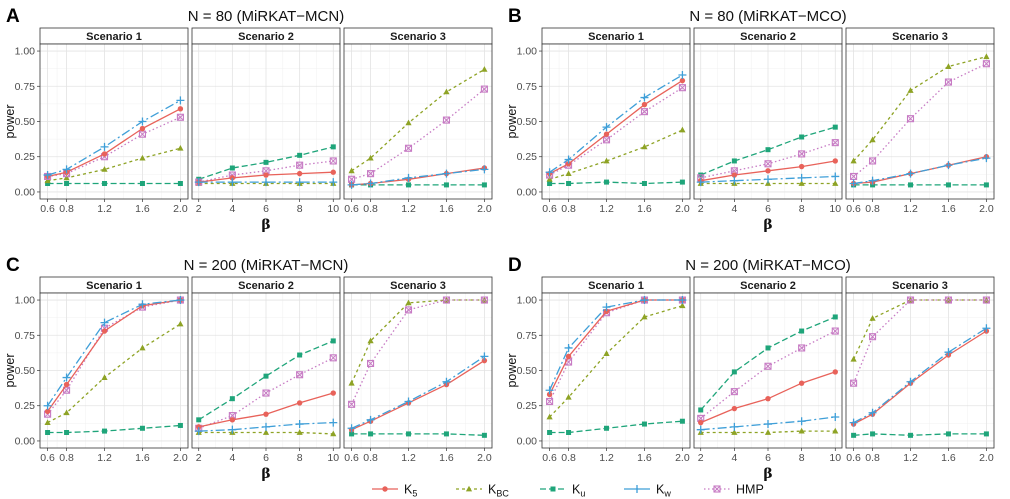 This screenshot has height=499, width=1010. What do you see at coordinates (682, 458) in the screenshot?
I see `x-tick-label: 2.0` at bounding box center [682, 458].